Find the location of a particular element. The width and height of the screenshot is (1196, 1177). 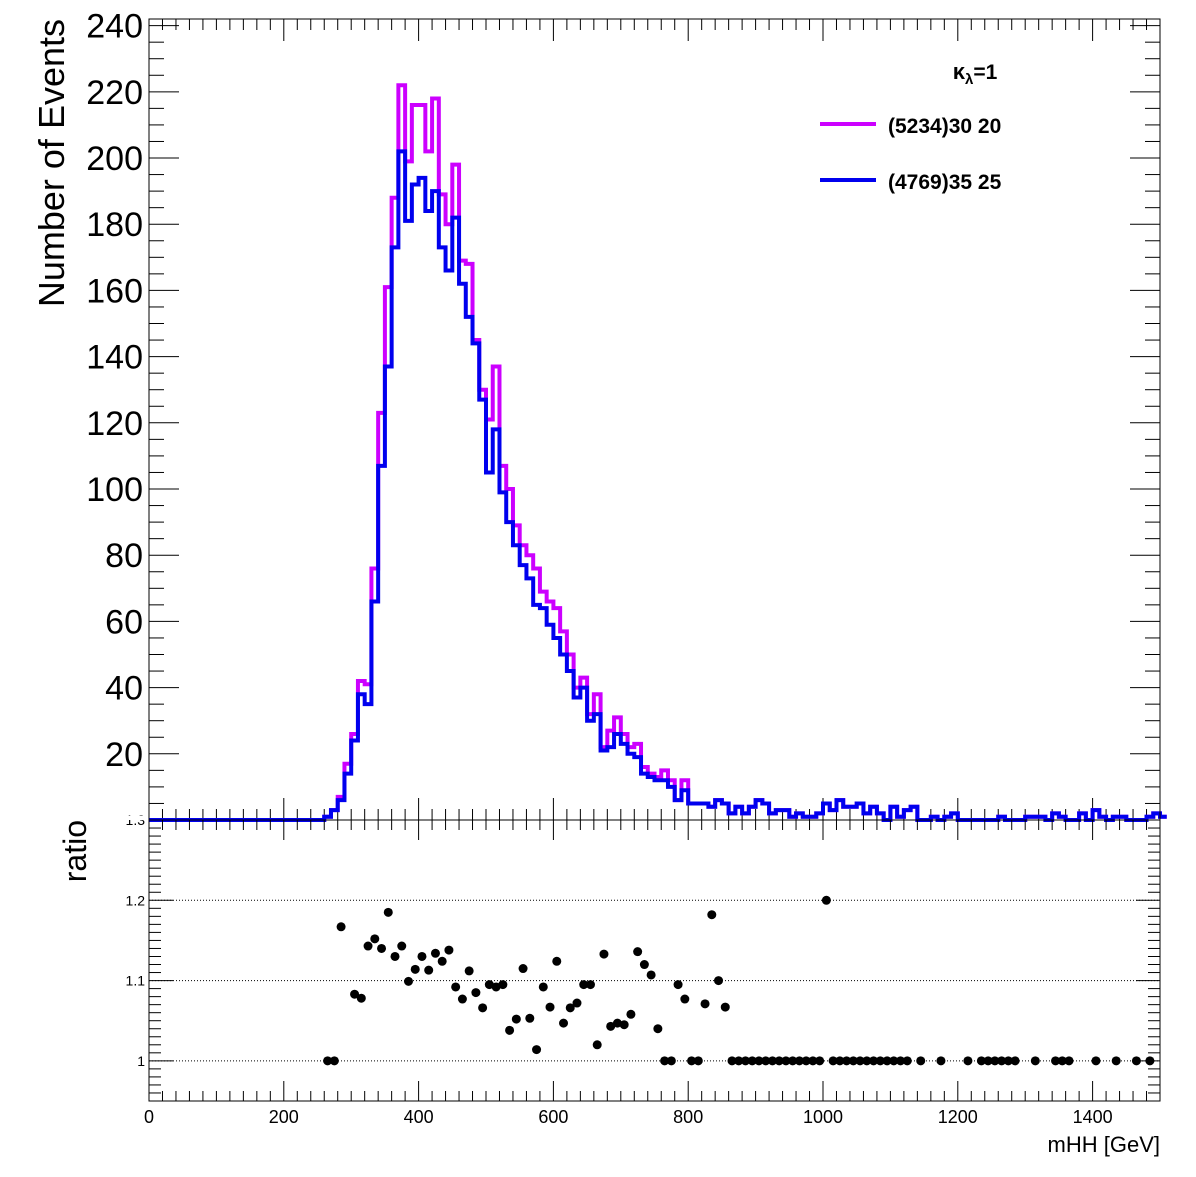

top-y-tick-label: 120 is located at coordinates (114, 424).